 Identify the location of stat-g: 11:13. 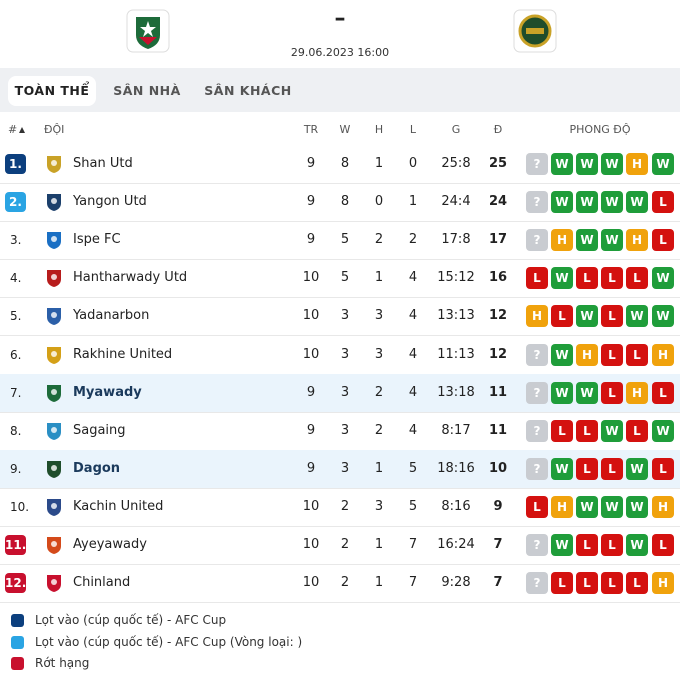
(456, 354).